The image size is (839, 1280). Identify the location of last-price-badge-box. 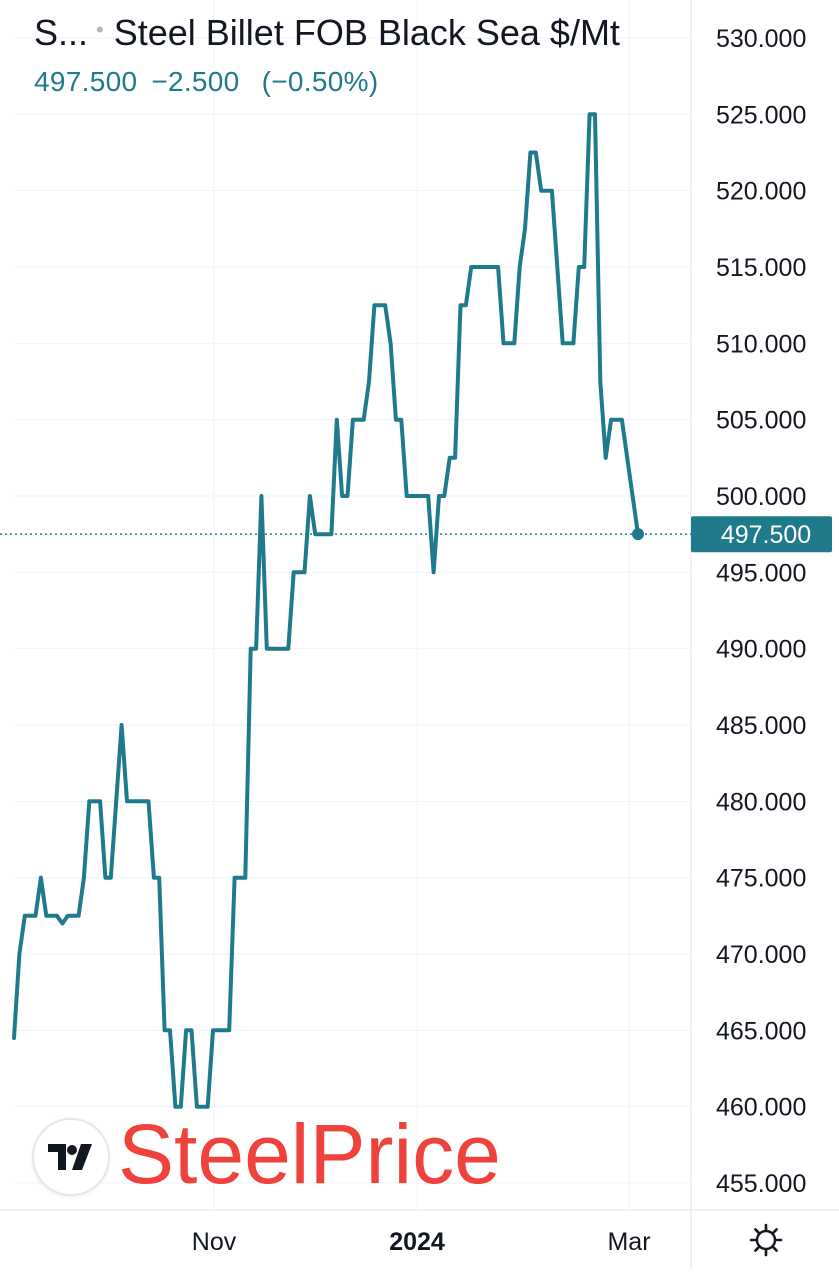
(761, 534).